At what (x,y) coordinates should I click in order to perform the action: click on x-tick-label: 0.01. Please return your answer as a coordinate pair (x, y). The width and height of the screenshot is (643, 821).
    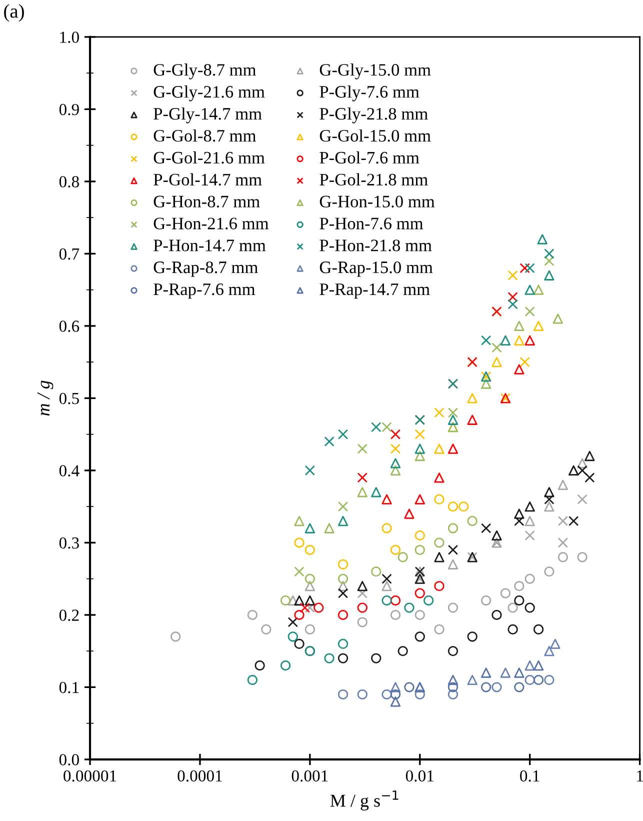
    Looking at the image, I should click on (420, 776).